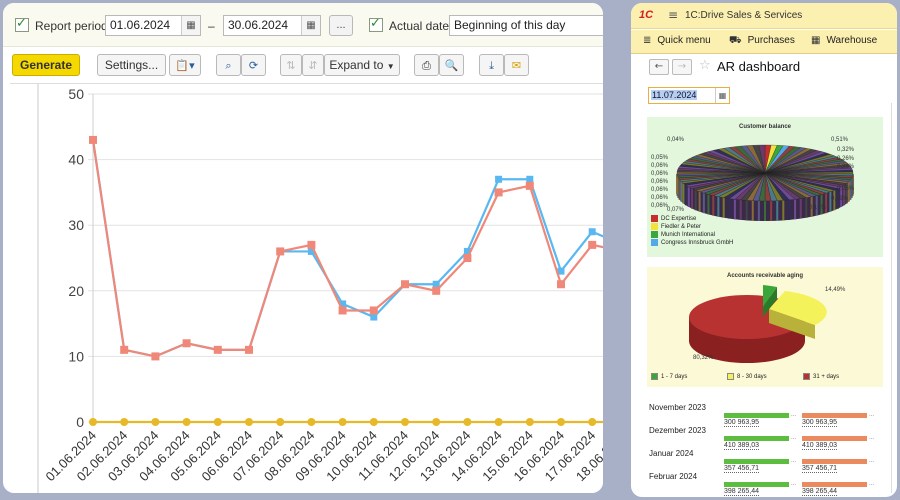 The image size is (900, 500). I want to click on printer-icon: ⎙, so click(426, 65).